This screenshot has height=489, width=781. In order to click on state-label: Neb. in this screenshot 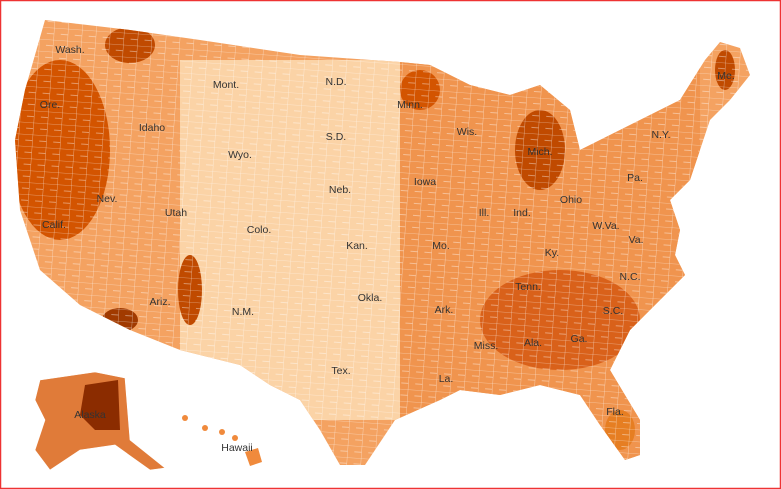, I will do `click(340, 190)`.